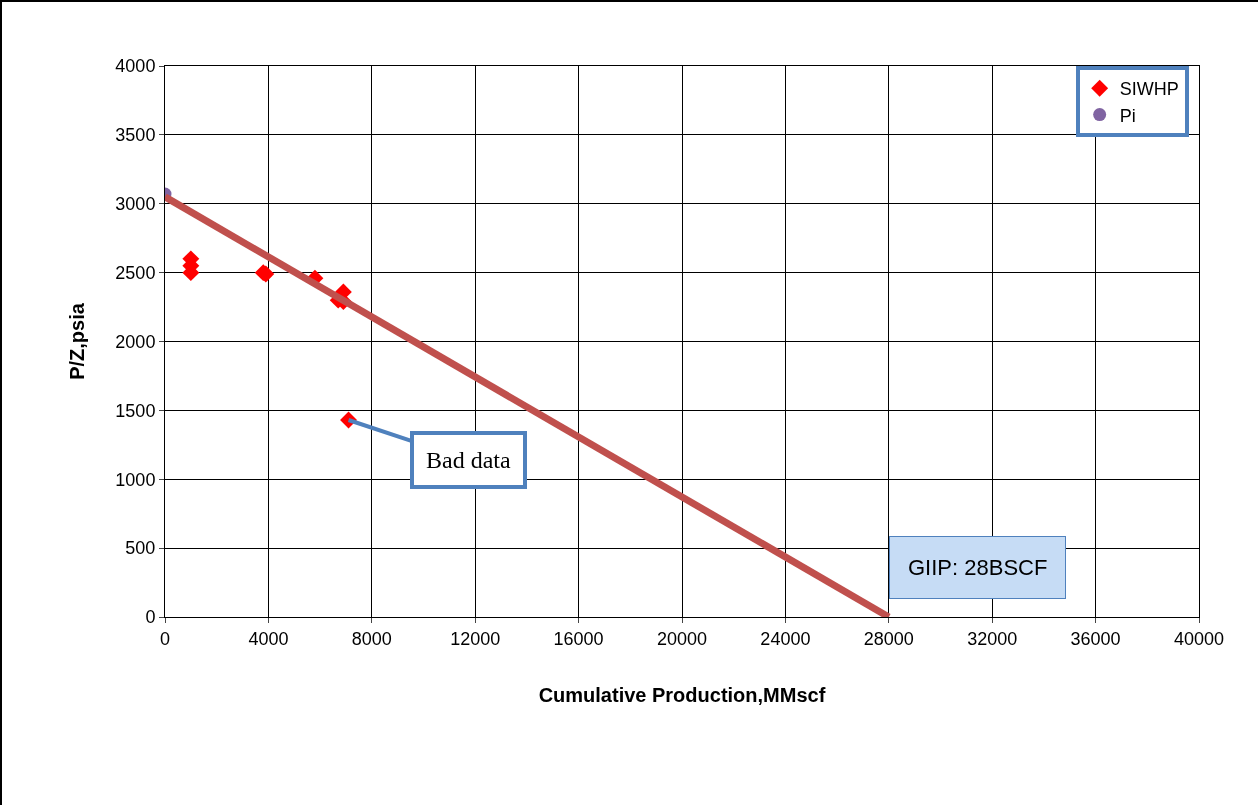  What do you see at coordinates (165, 638) in the screenshot?
I see `x-tick-label: 0` at bounding box center [165, 638].